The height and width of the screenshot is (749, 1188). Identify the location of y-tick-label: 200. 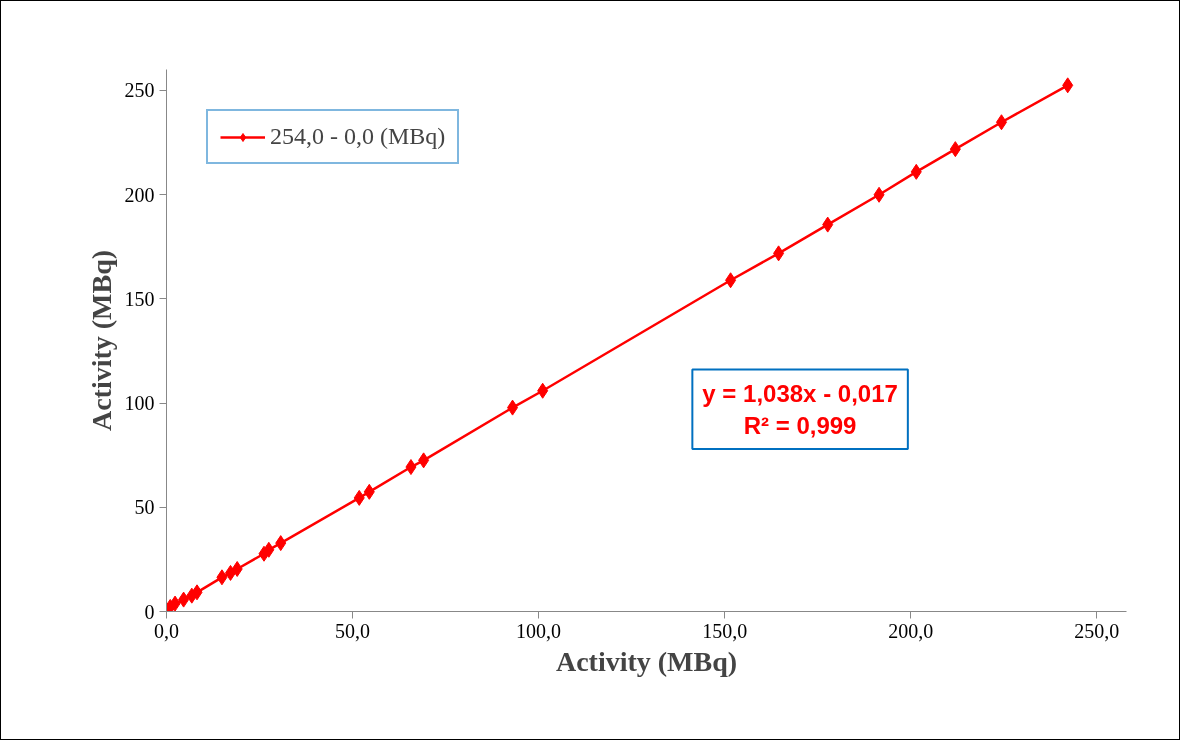
(139, 194).